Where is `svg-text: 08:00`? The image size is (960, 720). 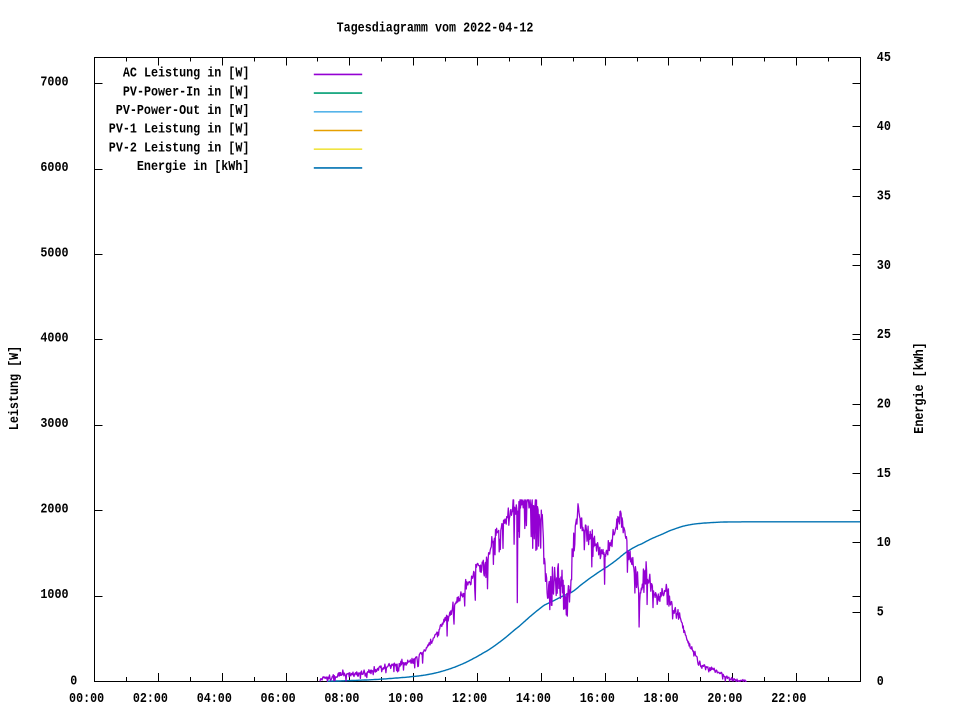 svg-text: 08:00 is located at coordinates (341, 699).